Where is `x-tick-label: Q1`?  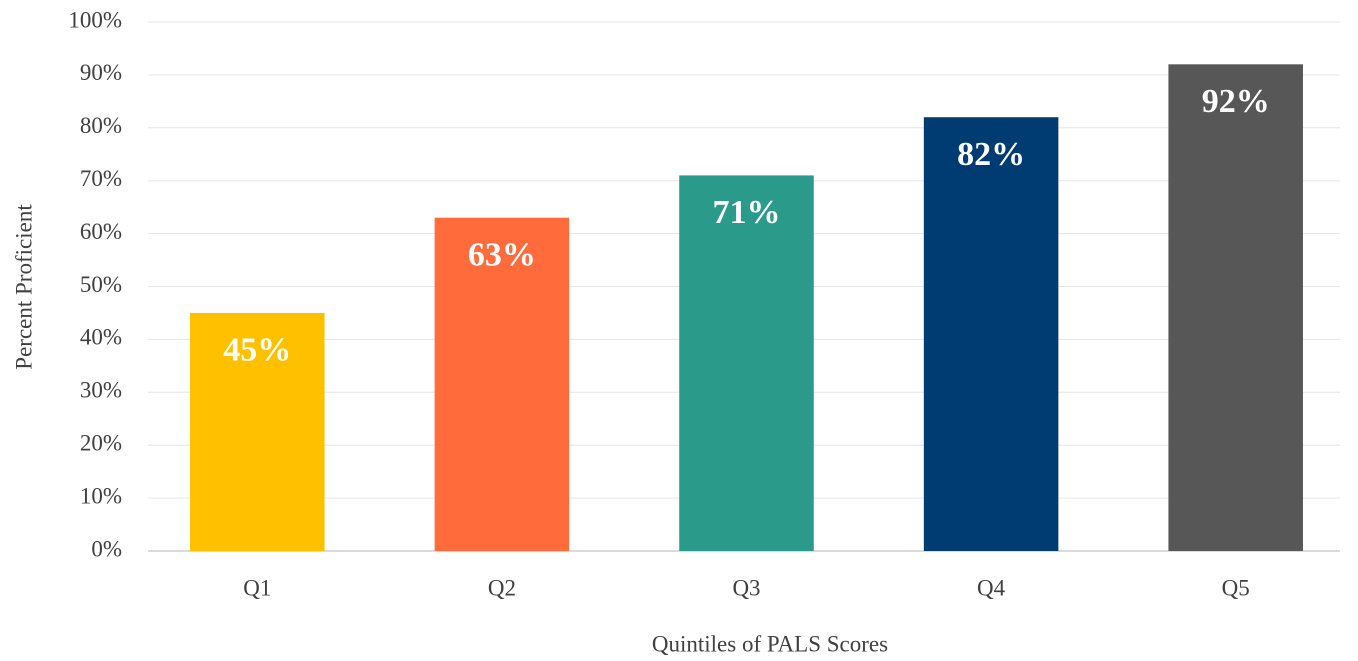
x-tick-label: Q1 is located at coordinates (257, 587).